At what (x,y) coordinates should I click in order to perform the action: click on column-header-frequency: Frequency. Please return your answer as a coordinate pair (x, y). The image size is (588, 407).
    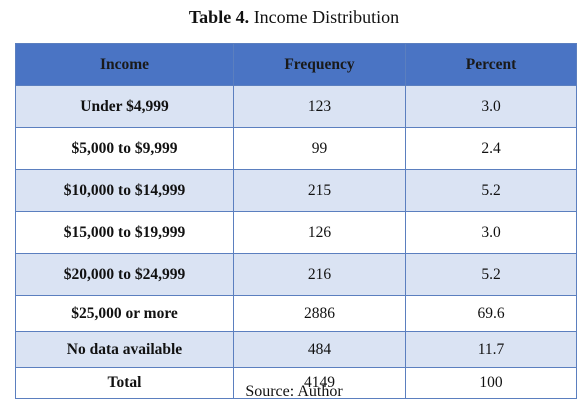
    Looking at the image, I should click on (319, 64).